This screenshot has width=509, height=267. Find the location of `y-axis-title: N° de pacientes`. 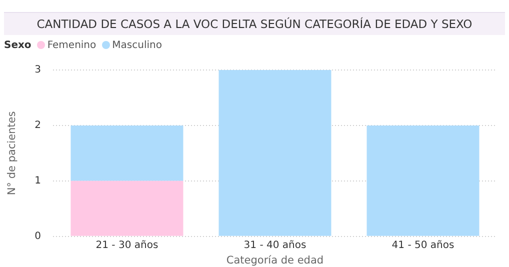

y-axis-title: N° de pacientes is located at coordinates (12, 153).